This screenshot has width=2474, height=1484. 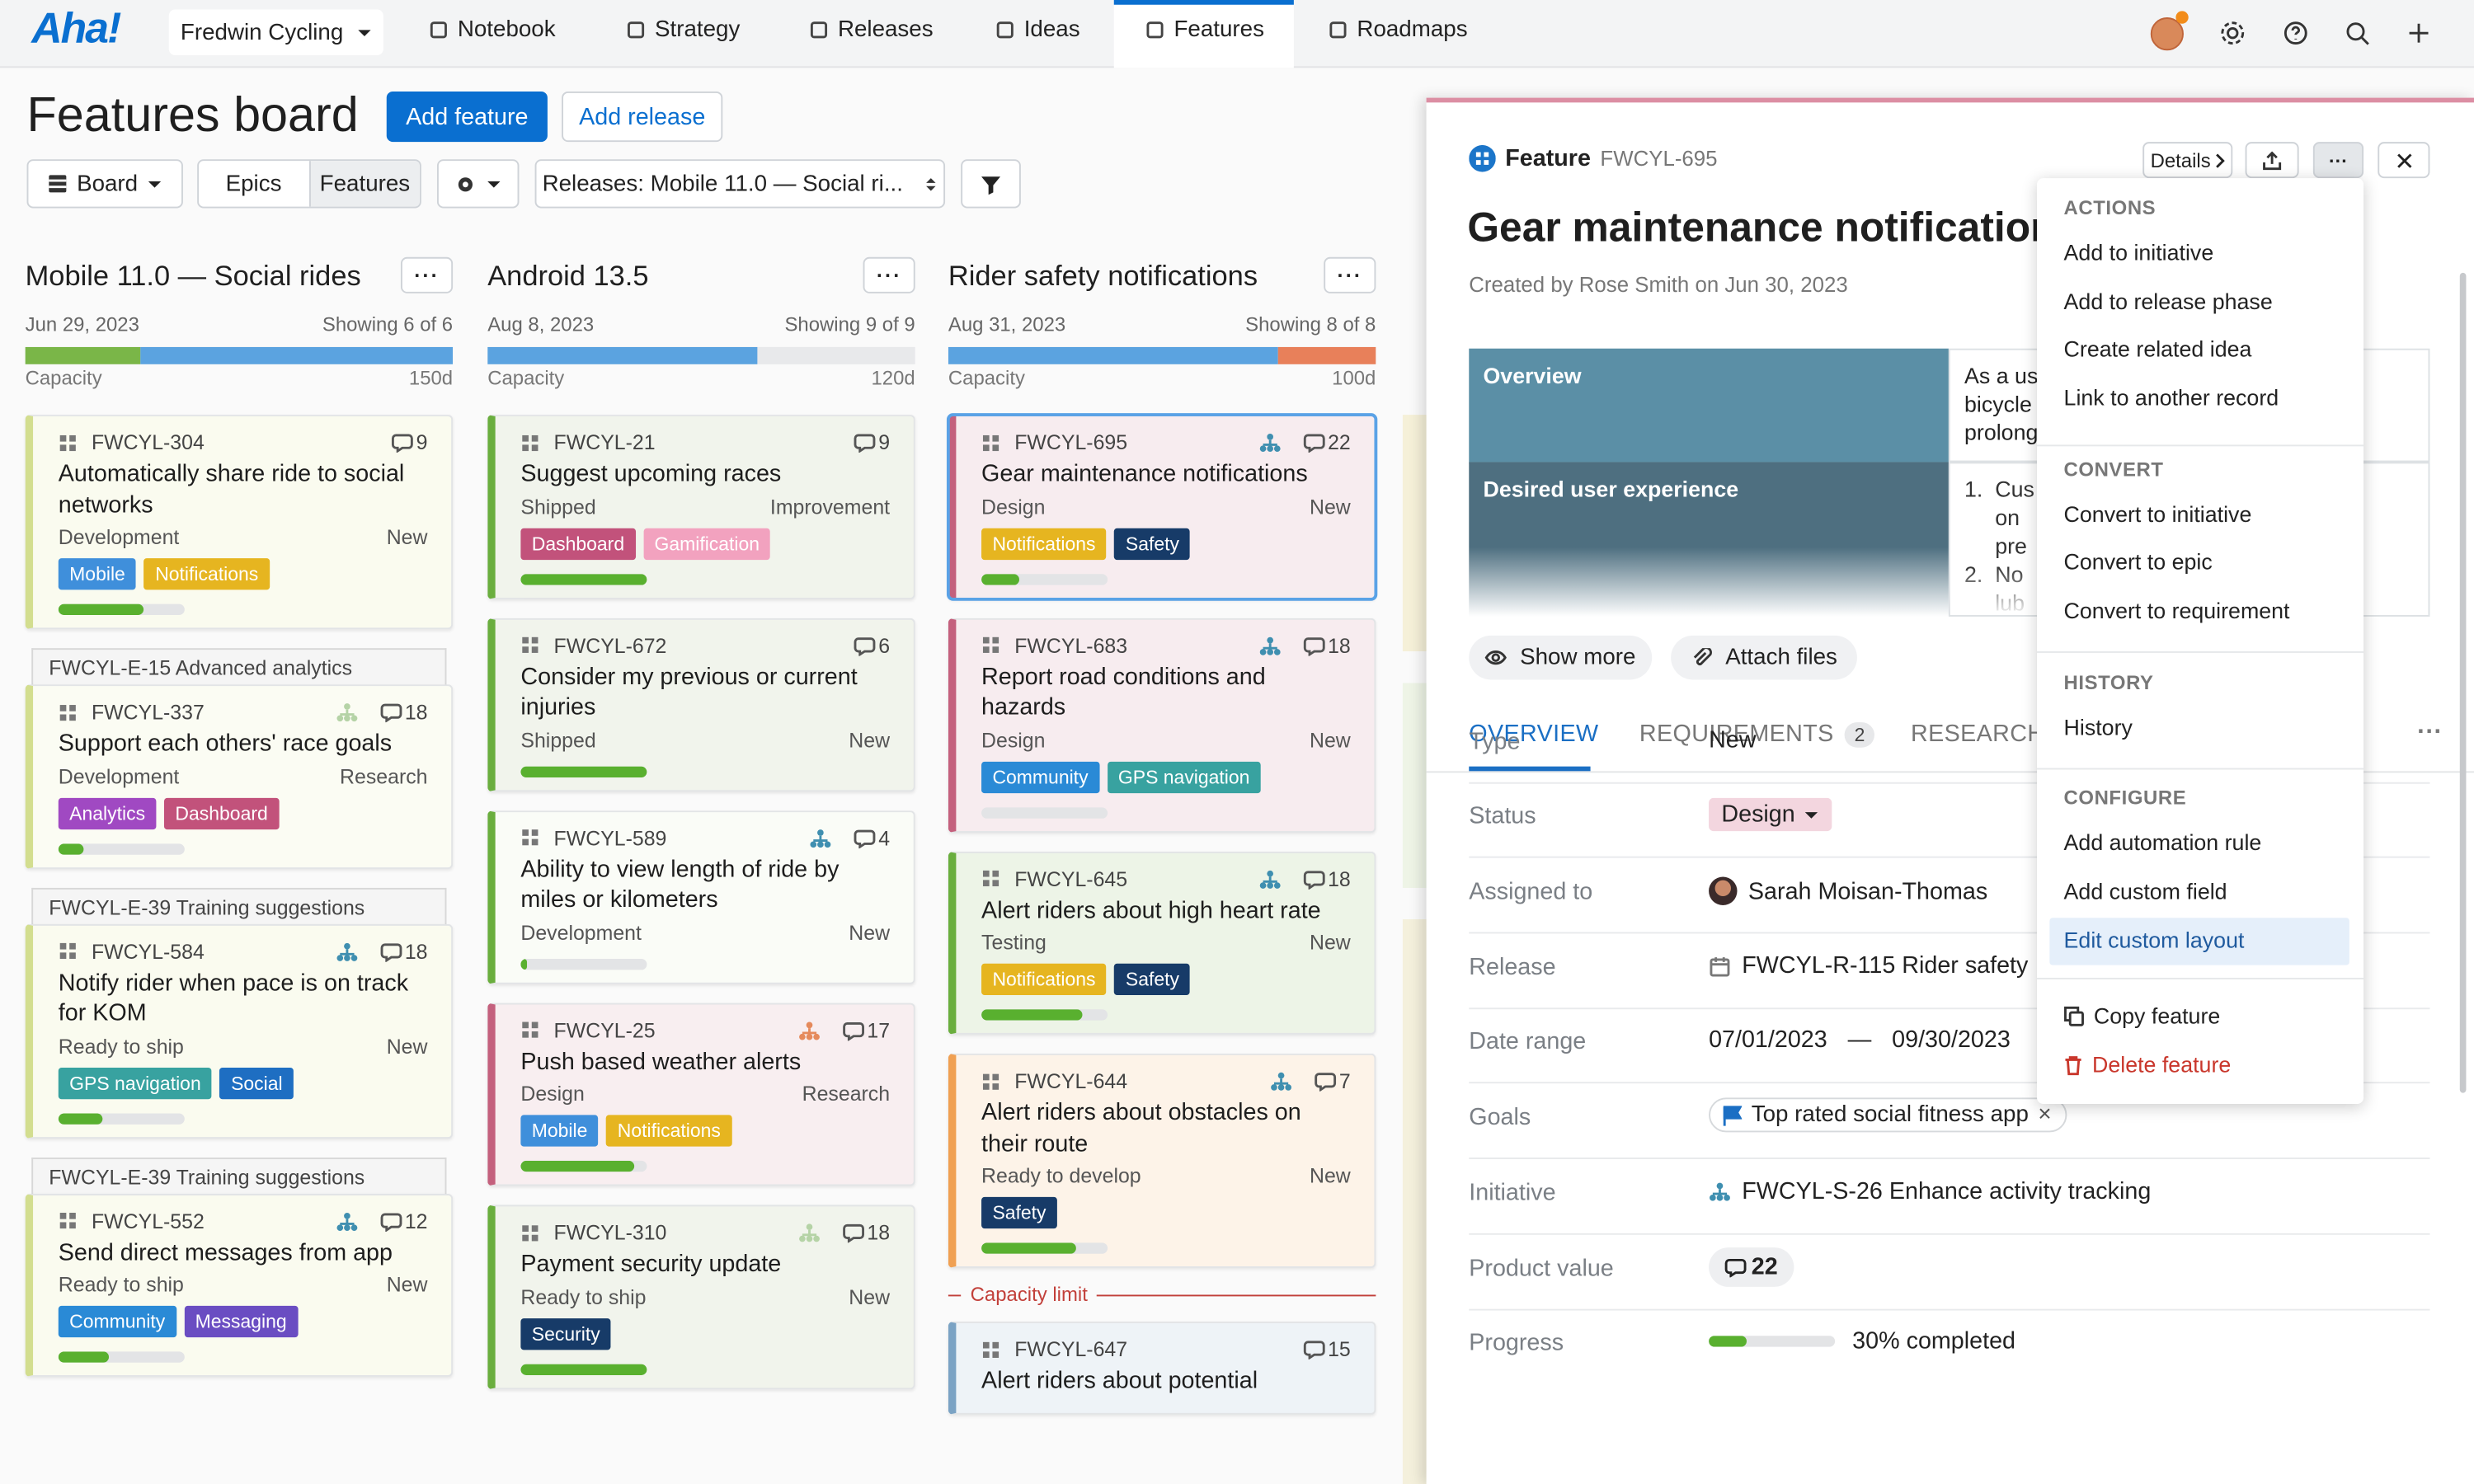 I want to click on toggle-option: Epics, so click(x=253, y=184).